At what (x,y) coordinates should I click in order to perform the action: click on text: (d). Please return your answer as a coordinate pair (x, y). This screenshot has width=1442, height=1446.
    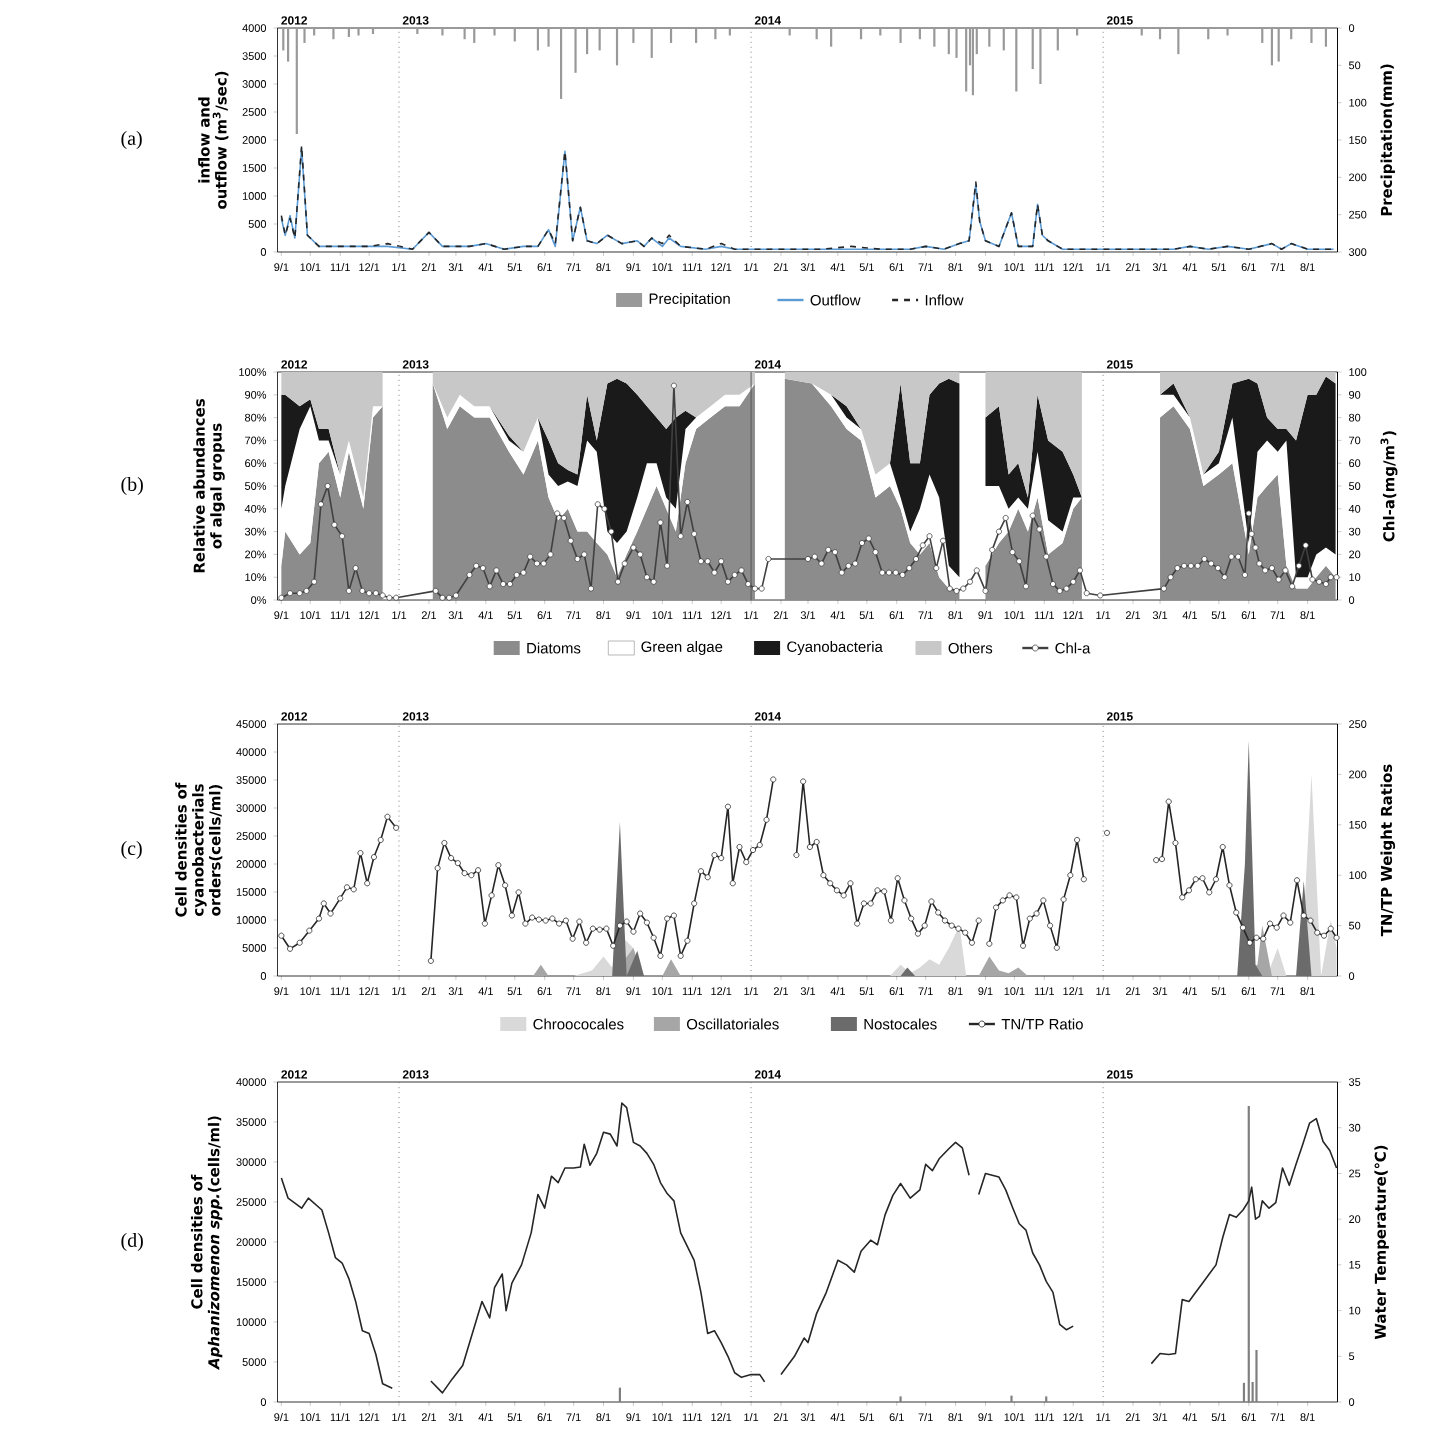
    Looking at the image, I should click on (132, 1242).